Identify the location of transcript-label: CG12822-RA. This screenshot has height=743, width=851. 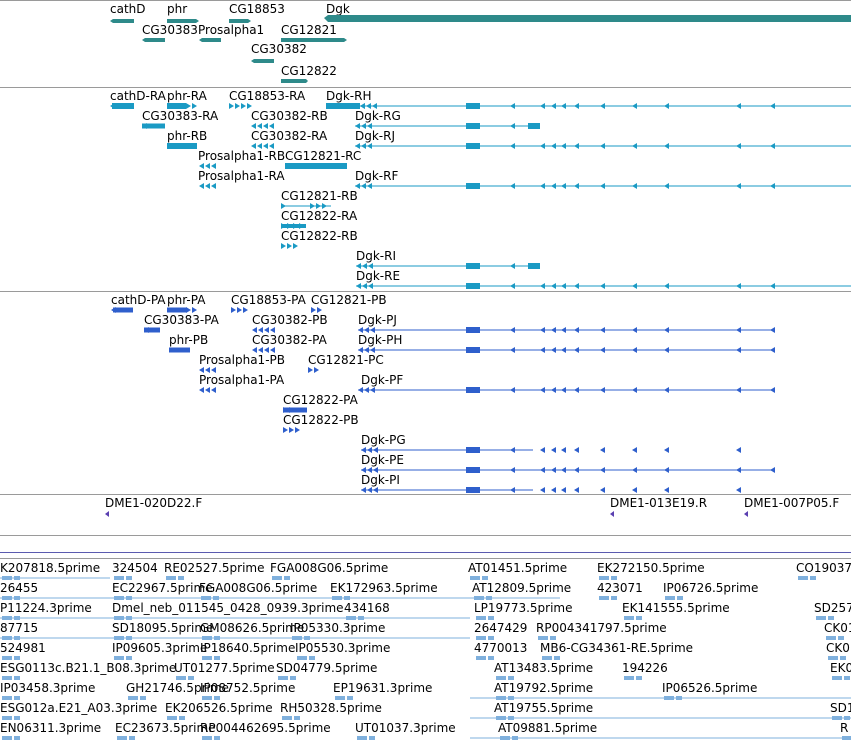
(319, 216).